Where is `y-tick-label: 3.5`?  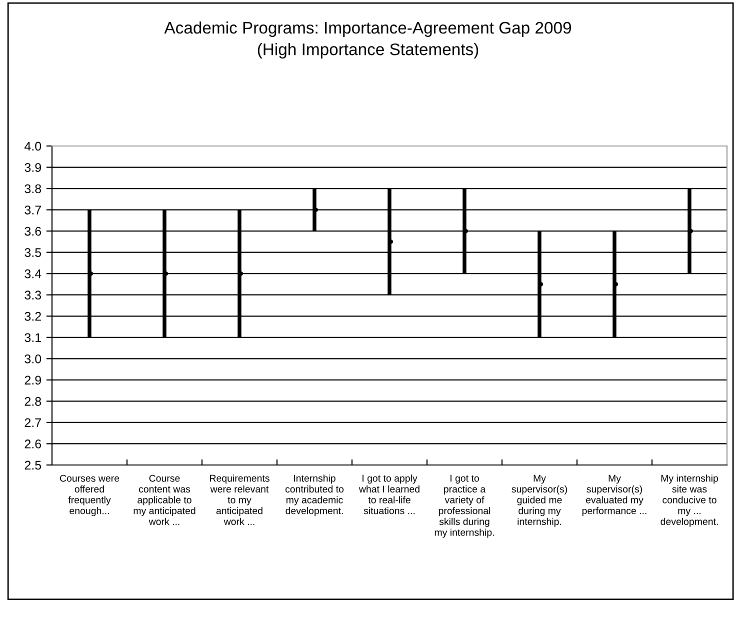 y-tick-label: 3.5 is located at coordinates (33, 252).